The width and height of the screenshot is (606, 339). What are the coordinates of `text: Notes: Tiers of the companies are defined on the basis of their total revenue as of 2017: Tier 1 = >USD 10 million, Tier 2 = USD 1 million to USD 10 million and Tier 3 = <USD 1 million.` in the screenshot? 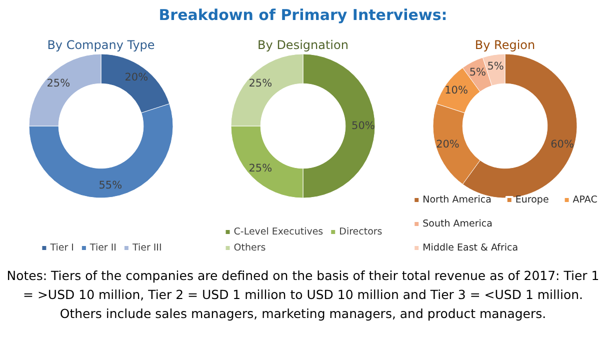 It's located at (303, 285).